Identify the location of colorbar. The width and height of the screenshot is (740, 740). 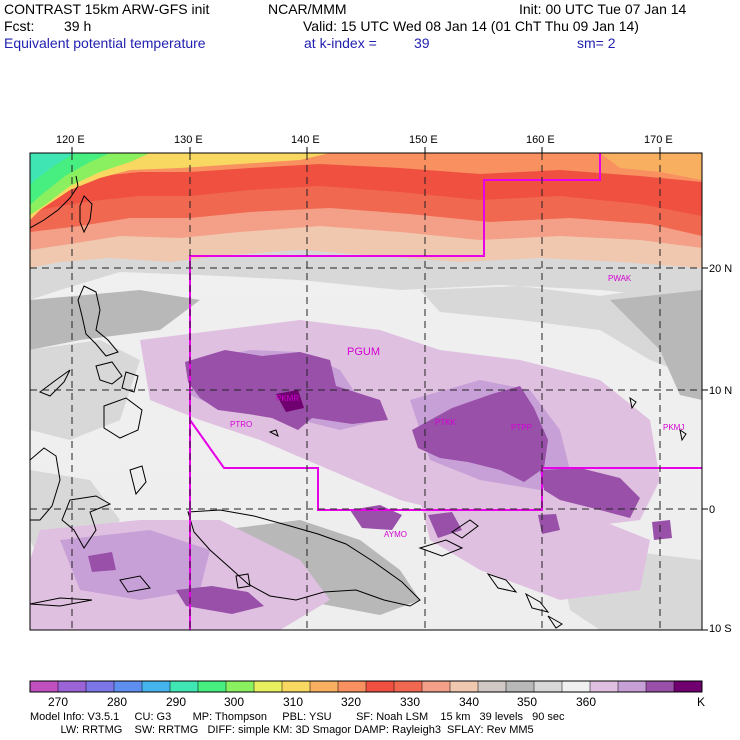
(366, 686).